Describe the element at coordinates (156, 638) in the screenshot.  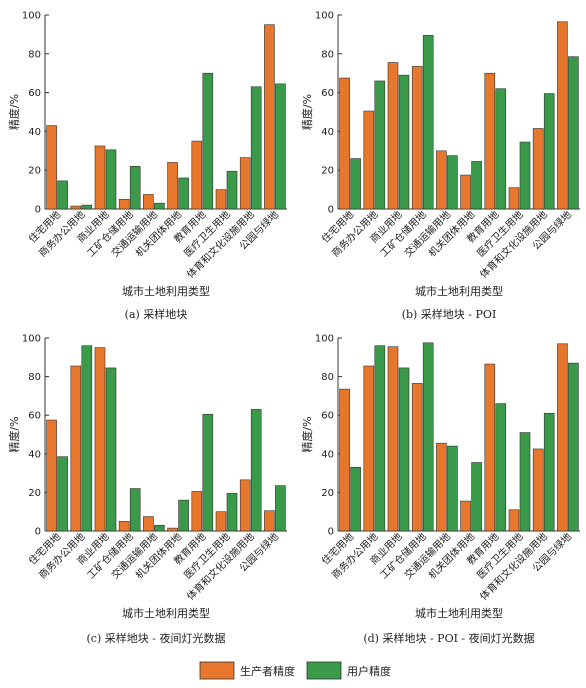
I see `panel-caption: (c) 采样地块 - 夜间灯光数据` at that location.